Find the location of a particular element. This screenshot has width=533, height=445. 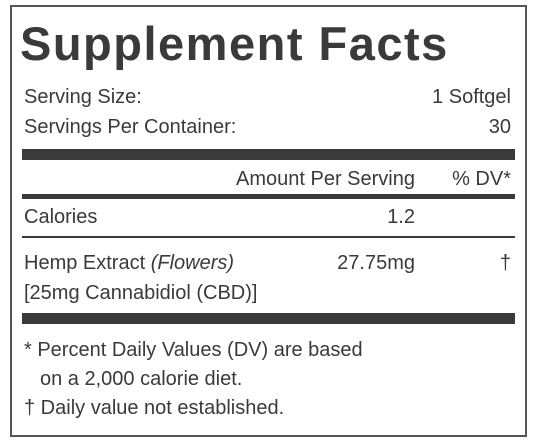

divider-medium is located at coordinates (268, 196).